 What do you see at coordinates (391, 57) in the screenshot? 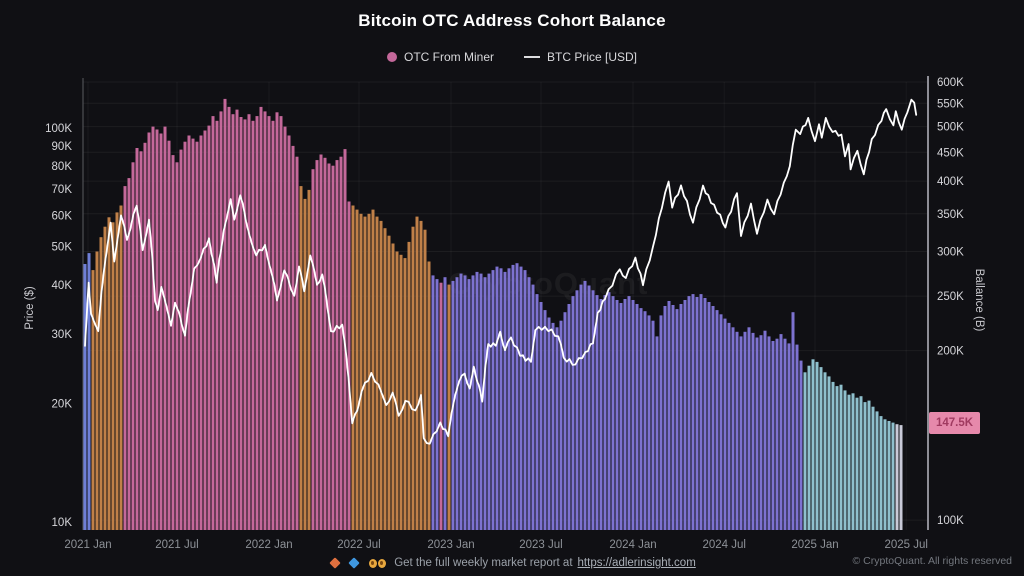
I see `otc-miner-swatch-icon` at bounding box center [391, 57].